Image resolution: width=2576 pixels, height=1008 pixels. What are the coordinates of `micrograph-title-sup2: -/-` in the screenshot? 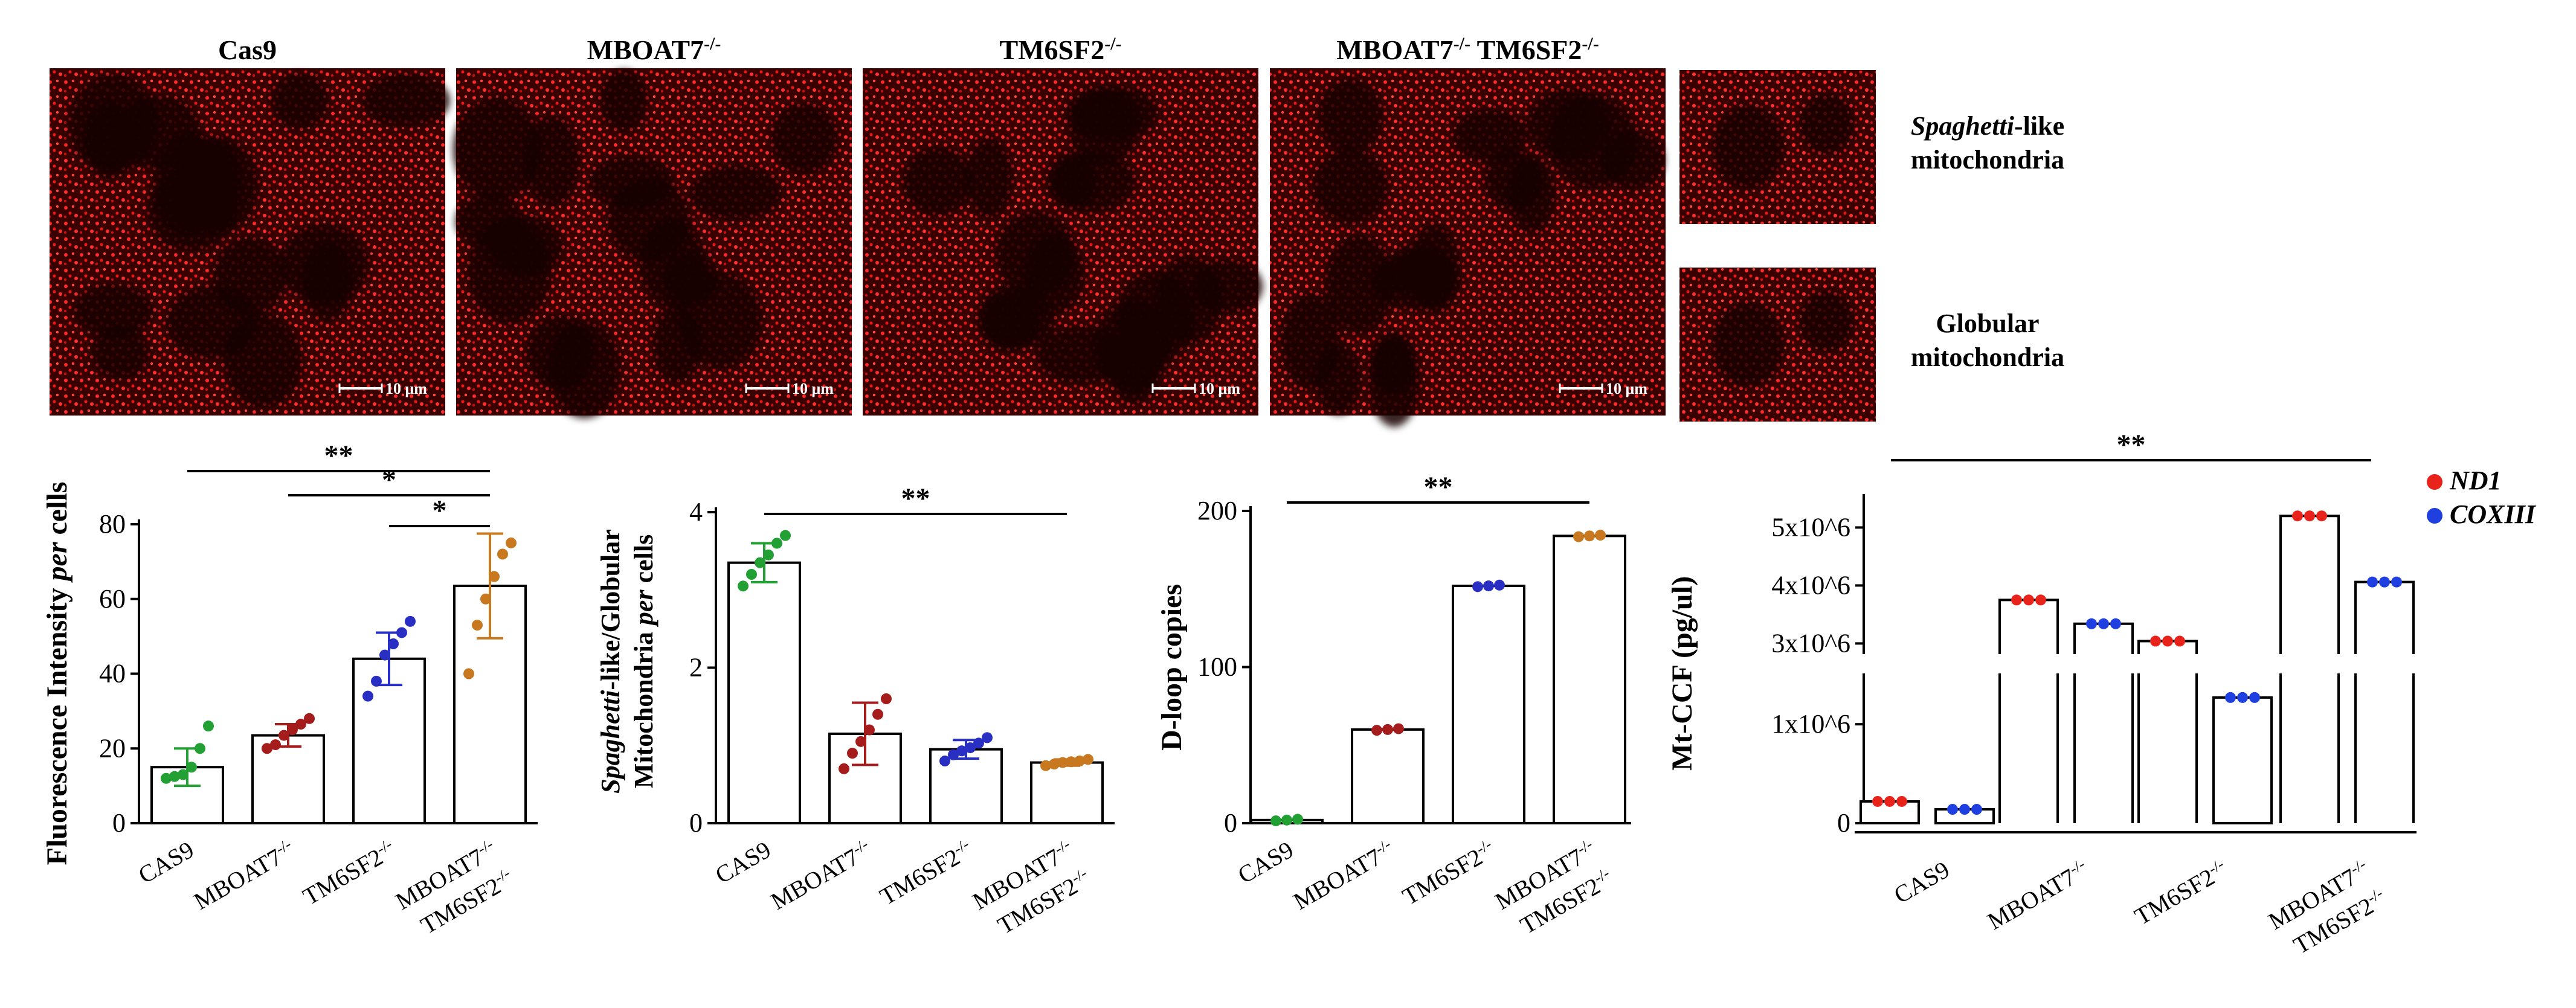 It's located at (1591, 44).